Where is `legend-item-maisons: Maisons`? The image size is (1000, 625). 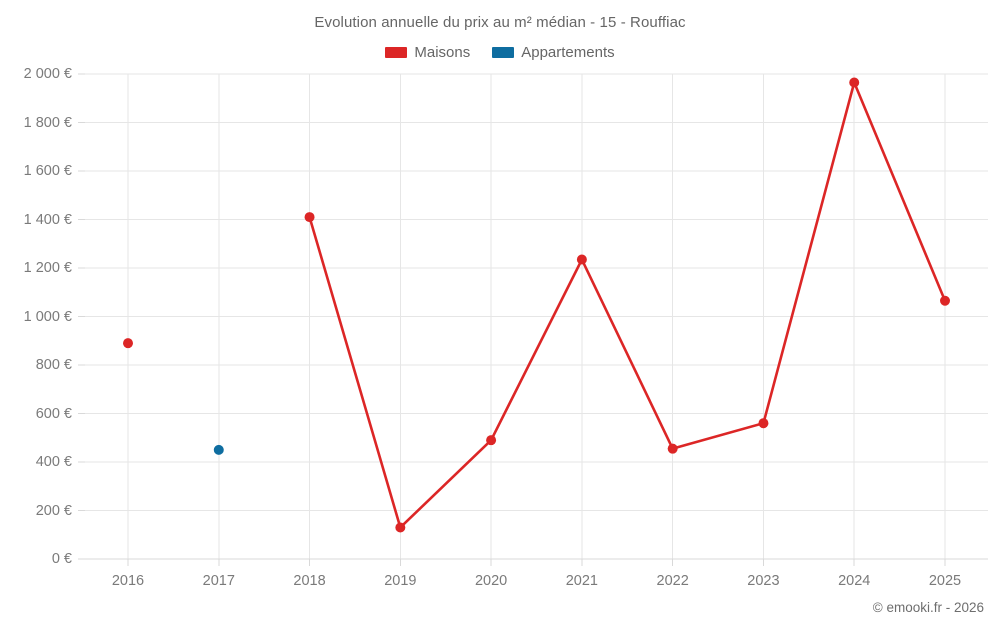 legend-item-maisons: Maisons is located at coordinates (427, 52).